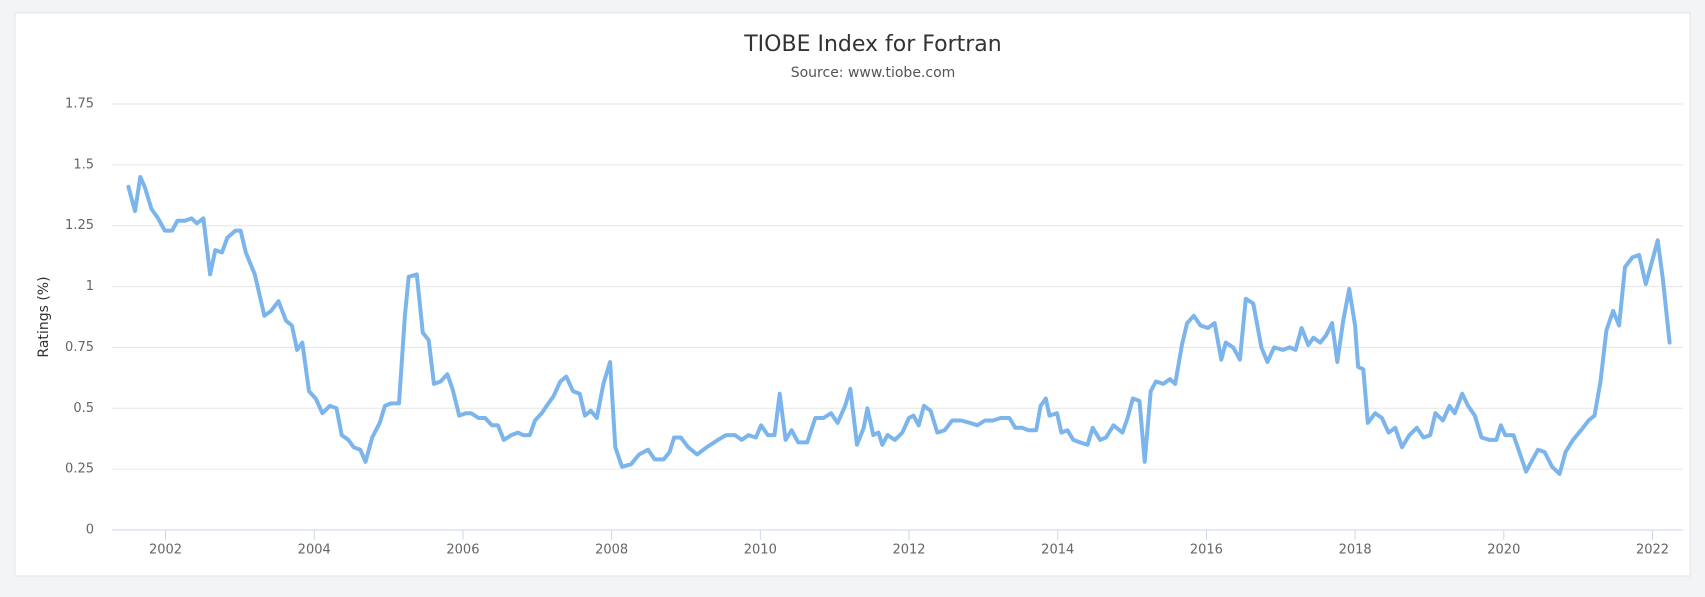  I want to click on x-tick-label: 2006, so click(462, 550).